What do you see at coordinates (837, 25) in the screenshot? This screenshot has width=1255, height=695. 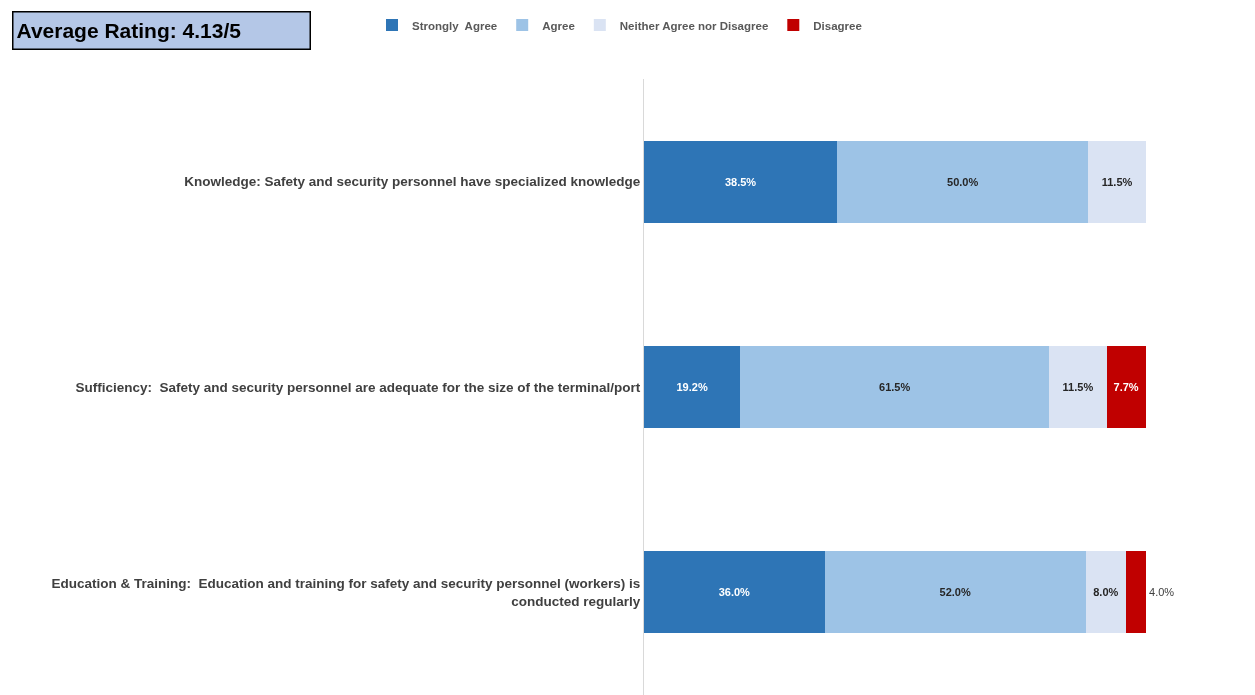 I see `legend-label: Disagree` at bounding box center [837, 25].